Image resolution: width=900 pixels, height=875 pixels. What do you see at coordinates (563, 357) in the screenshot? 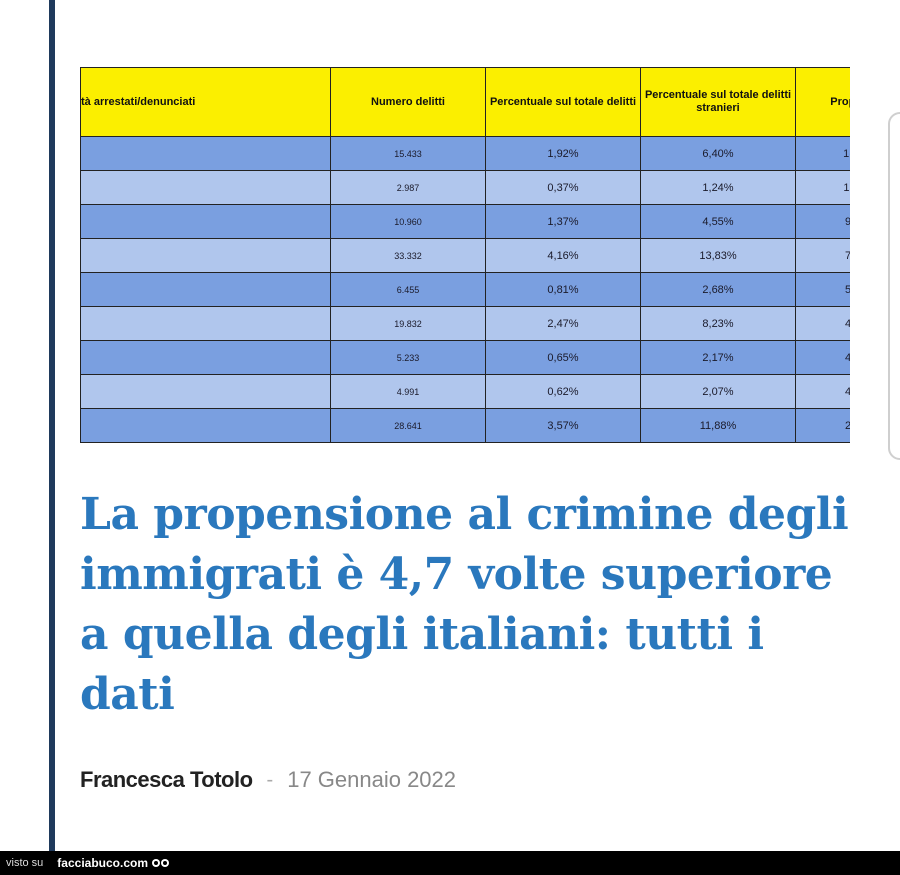
I see `cell-perc-totale: 0,65%` at bounding box center [563, 357].